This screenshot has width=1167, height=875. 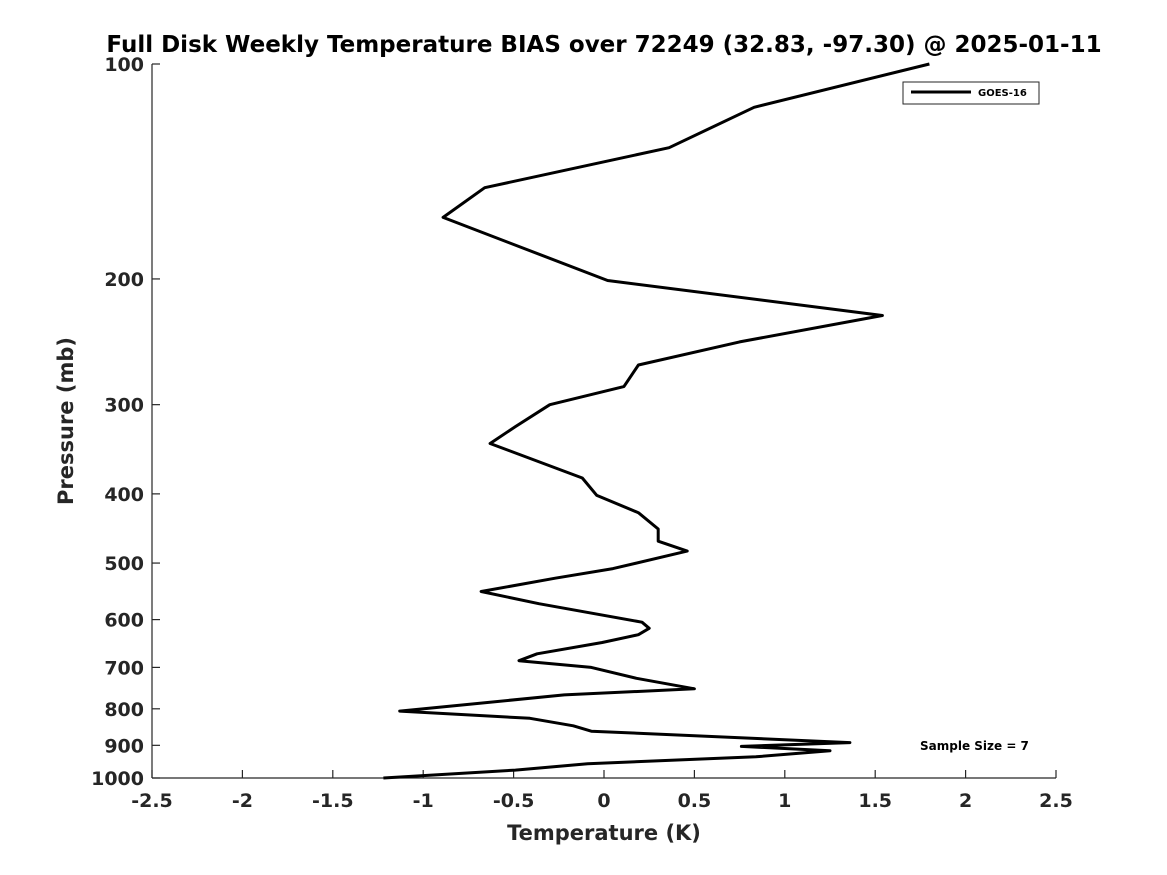 I want to click on legend: GOES-16, so click(x=971, y=93).